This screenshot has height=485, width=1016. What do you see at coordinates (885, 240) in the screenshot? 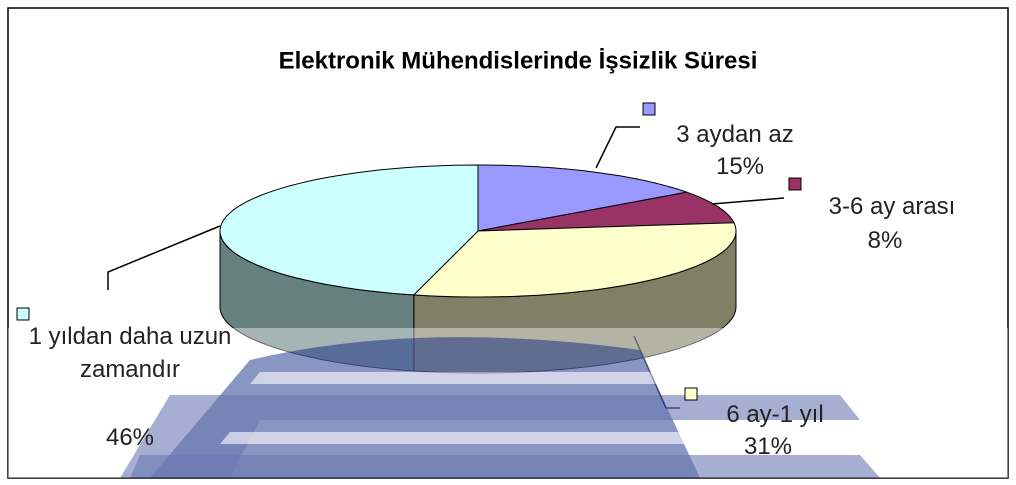
I see `slice-value-label: 8%` at bounding box center [885, 240].